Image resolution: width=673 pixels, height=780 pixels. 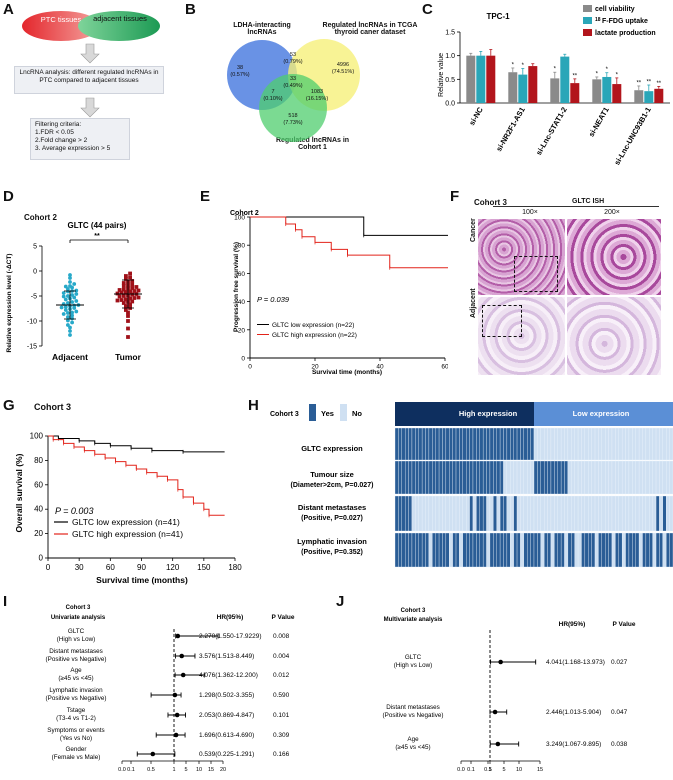 What do you see at coordinates (572, 624) in the screenshot?
I see `j-hr-head: HR(95%)` at bounding box center [572, 624].